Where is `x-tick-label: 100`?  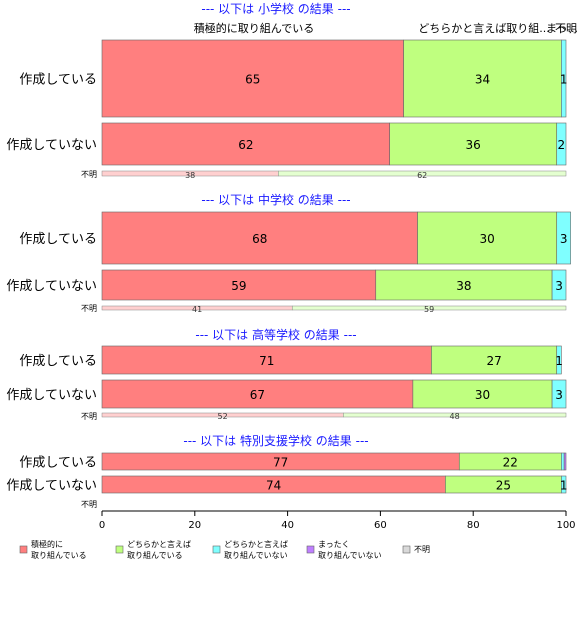 x-tick-label: 100 is located at coordinates (565, 525).